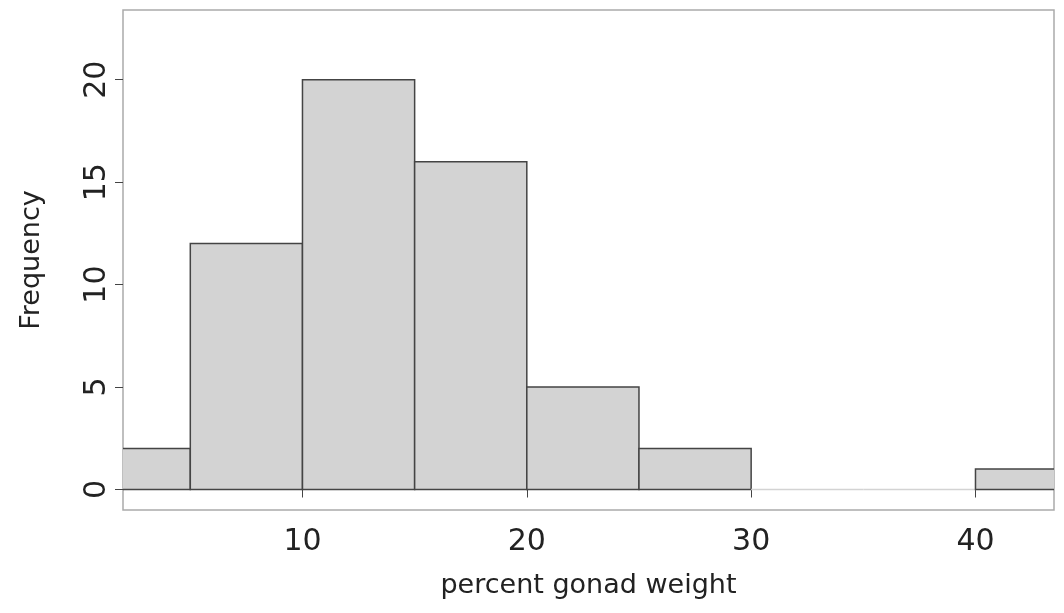 The image size is (1064, 613). I want to click on y-axis-title: Frequency, so click(29, 260).